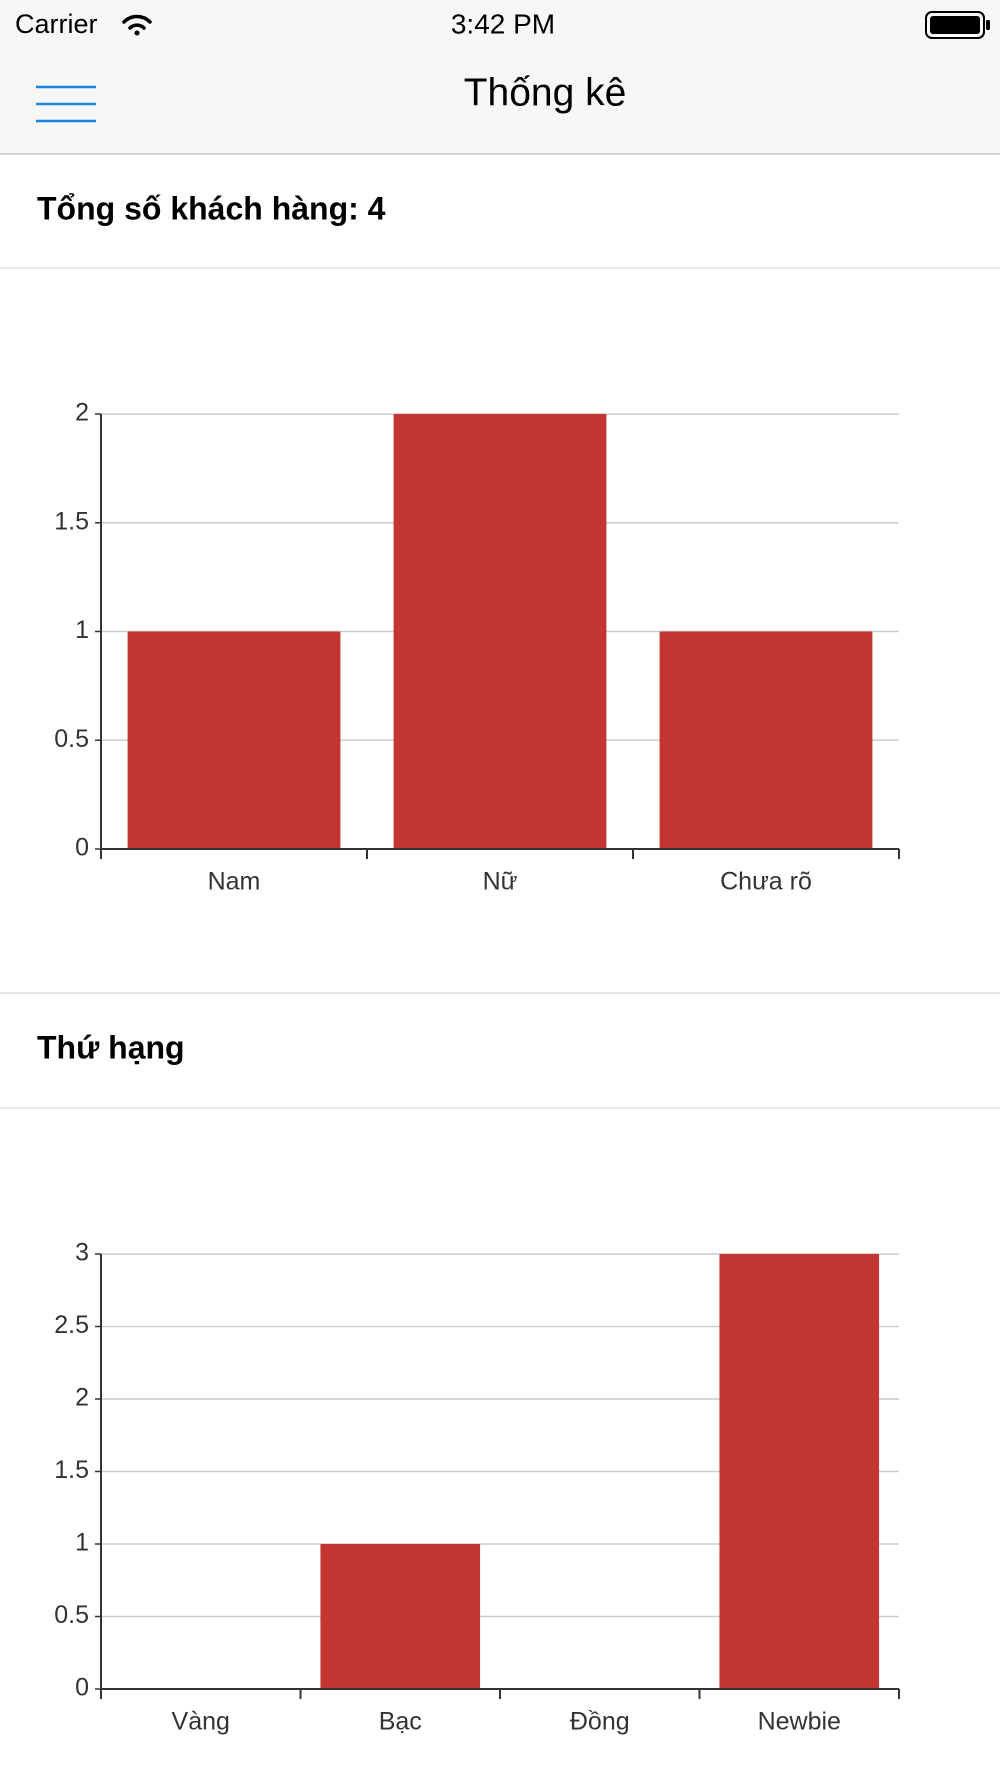 The height and width of the screenshot is (1778, 1000). Describe the element at coordinates (600, 1722) in the screenshot. I see `x-tick-label: Đồng` at that location.